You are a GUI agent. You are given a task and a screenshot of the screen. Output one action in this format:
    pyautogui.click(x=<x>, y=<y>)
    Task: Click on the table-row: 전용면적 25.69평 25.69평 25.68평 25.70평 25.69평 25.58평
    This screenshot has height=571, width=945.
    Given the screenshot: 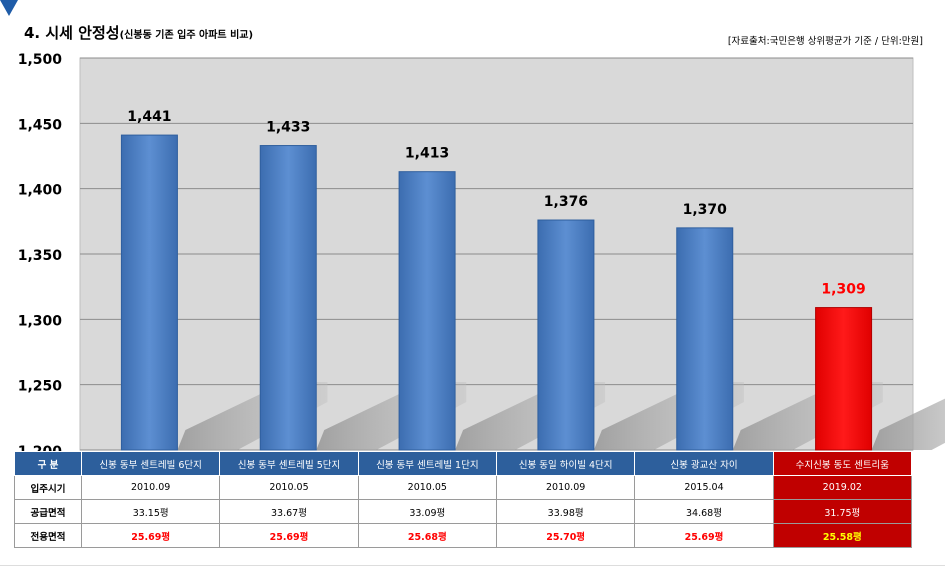 What is the action you would take?
    pyautogui.click(x=463, y=535)
    